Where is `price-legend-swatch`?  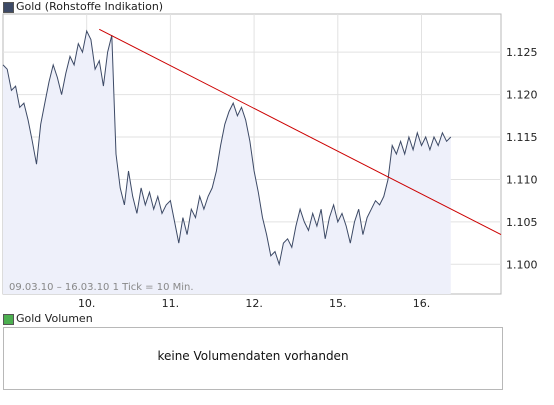 price-legend-swatch is located at coordinates (8, 7).